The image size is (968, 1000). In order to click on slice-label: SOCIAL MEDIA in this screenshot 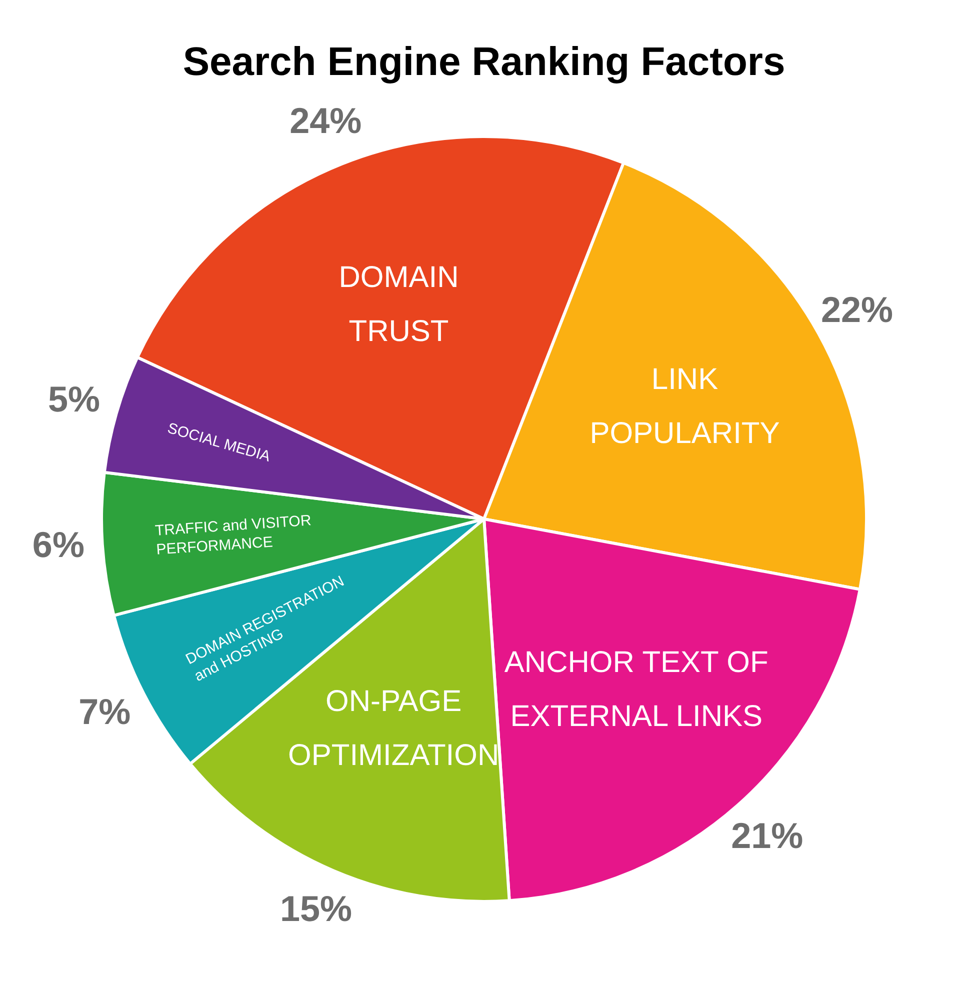, I will do `click(219, 443)`.